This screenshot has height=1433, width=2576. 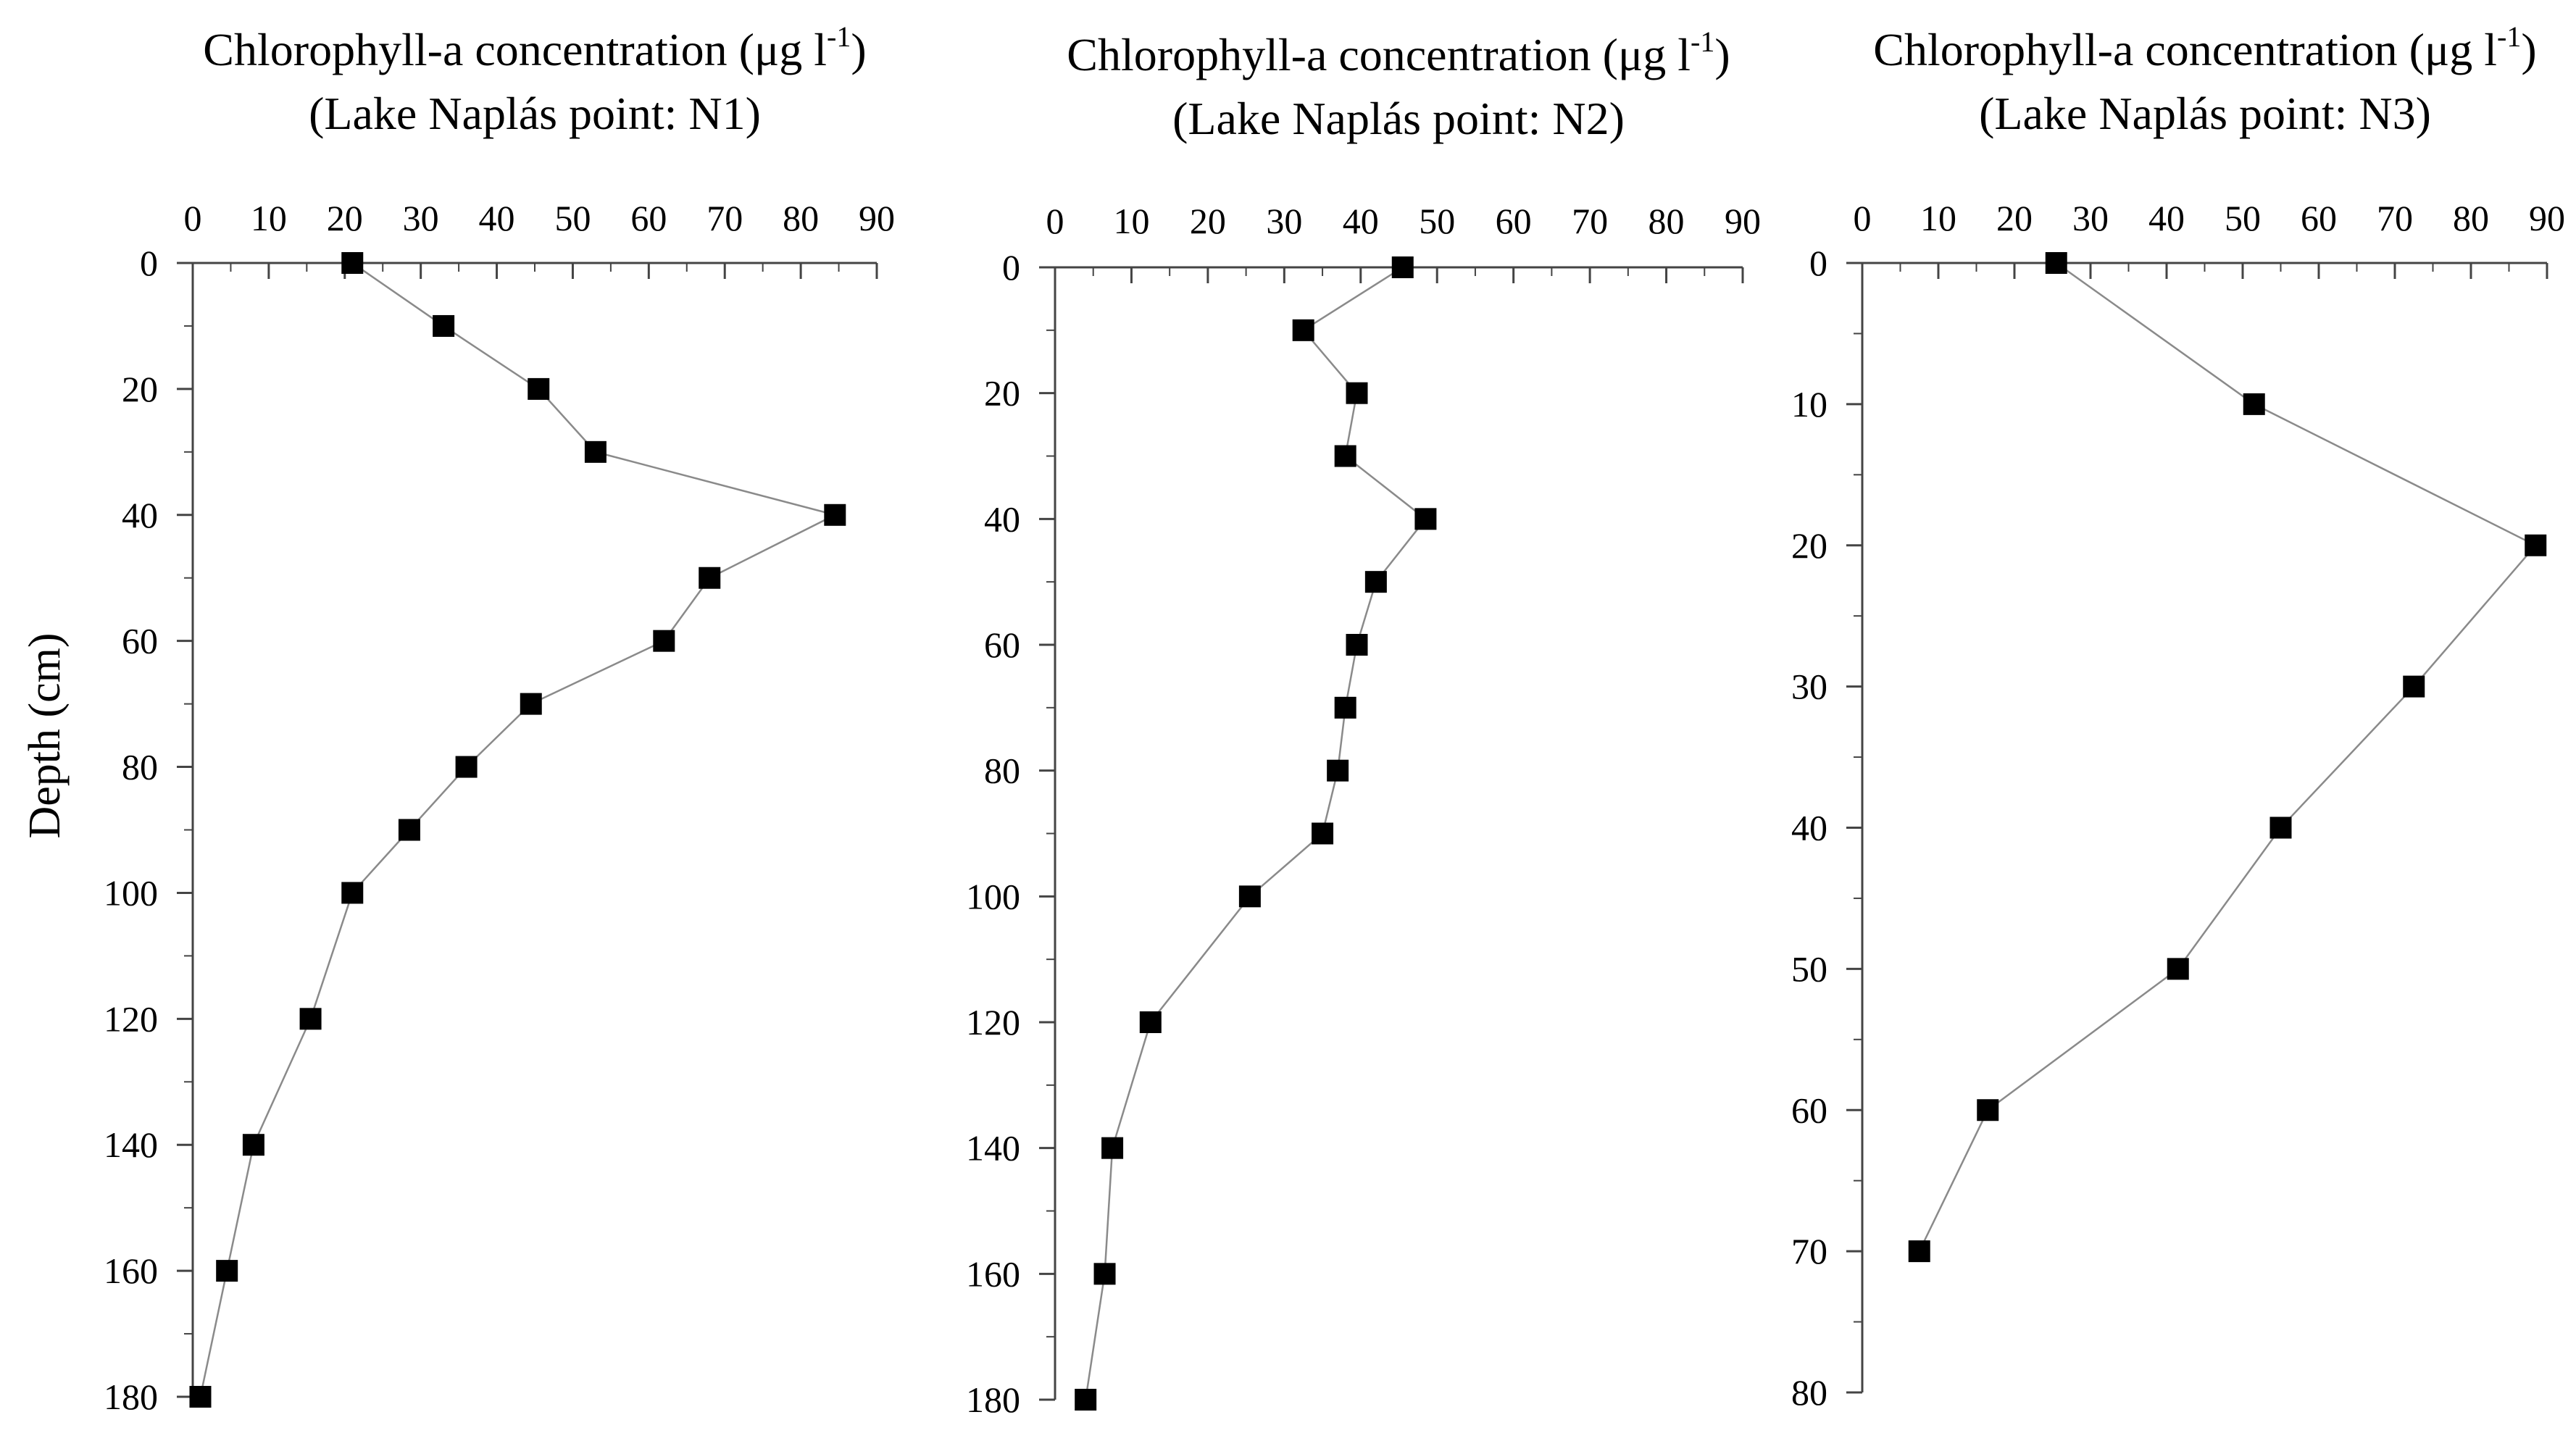 I want to click on chart-title-line2: (Lake Naplás point: N1), so click(x=535, y=113).